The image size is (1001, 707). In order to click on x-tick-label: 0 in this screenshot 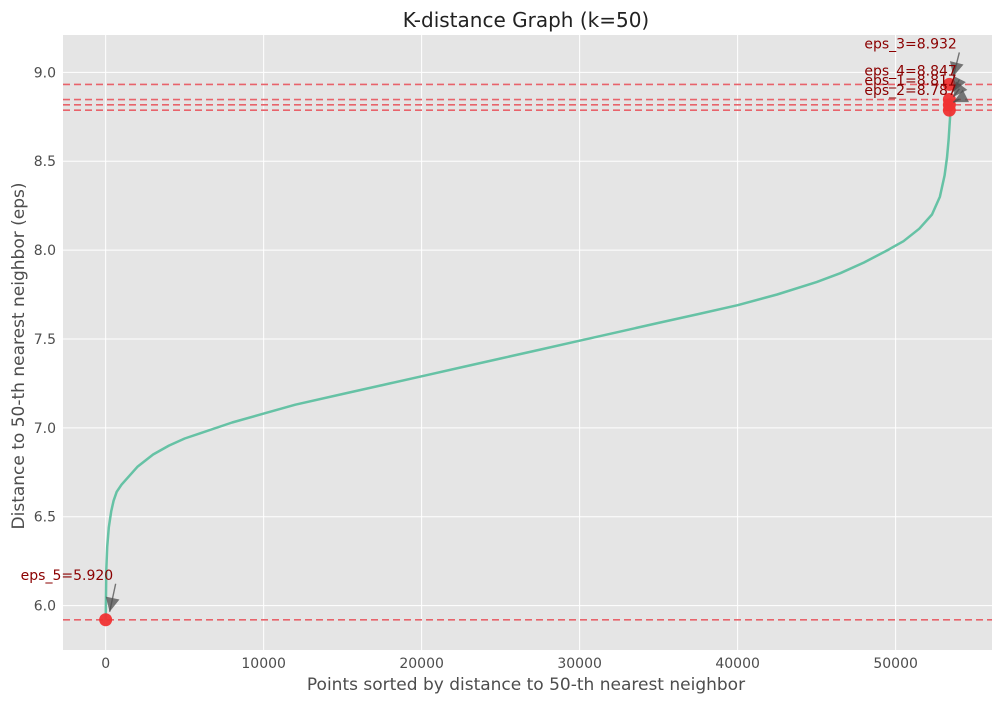, I will do `click(105, 664)`.